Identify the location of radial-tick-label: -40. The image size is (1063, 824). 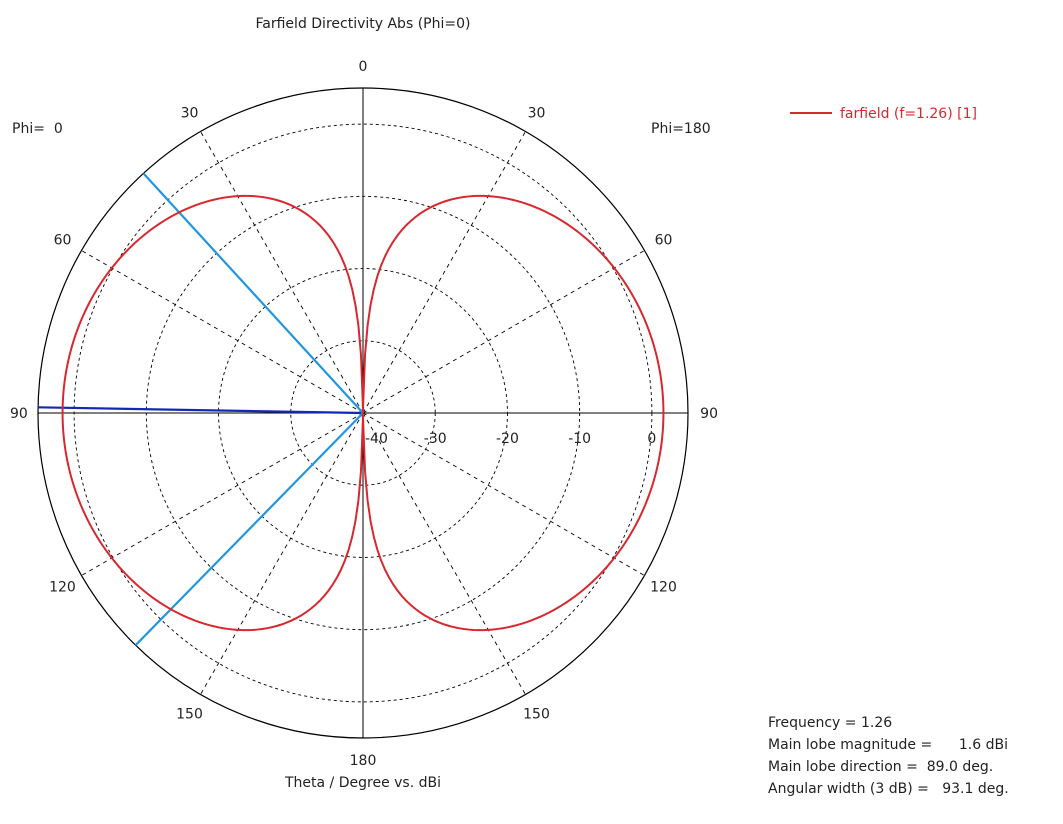
(376, 439).